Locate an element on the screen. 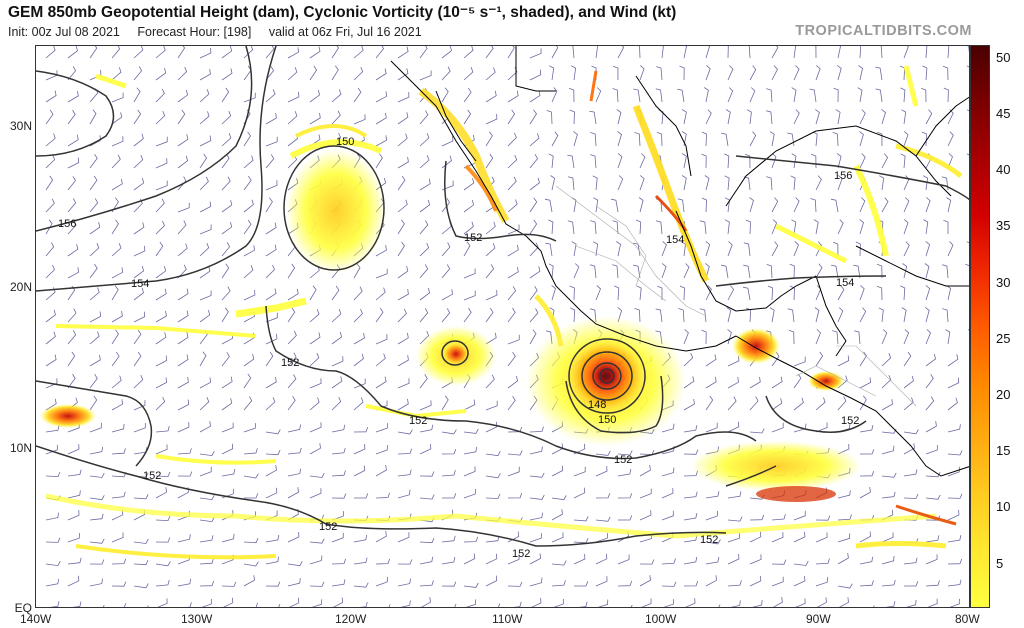 This screenshot has width=1024, height=628. colorbar-label-35: 35 is located at coordinates (1003, 225).